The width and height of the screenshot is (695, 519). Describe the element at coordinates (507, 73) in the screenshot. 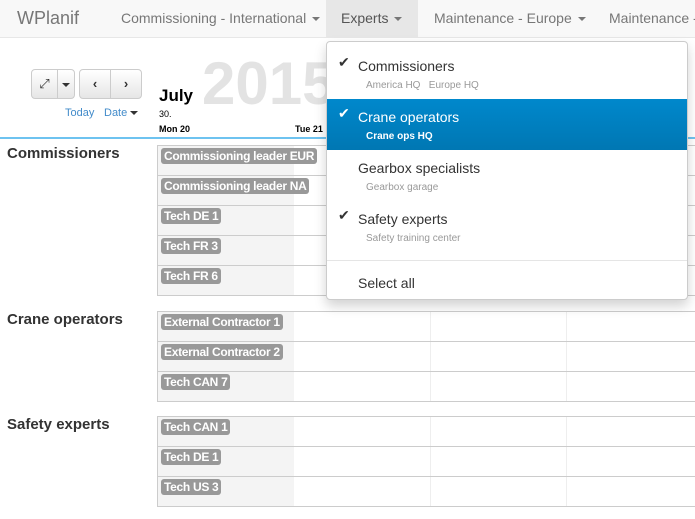

I see `dropdown-item: ✔ Commissioners America HQ Europe HQ` at that location.